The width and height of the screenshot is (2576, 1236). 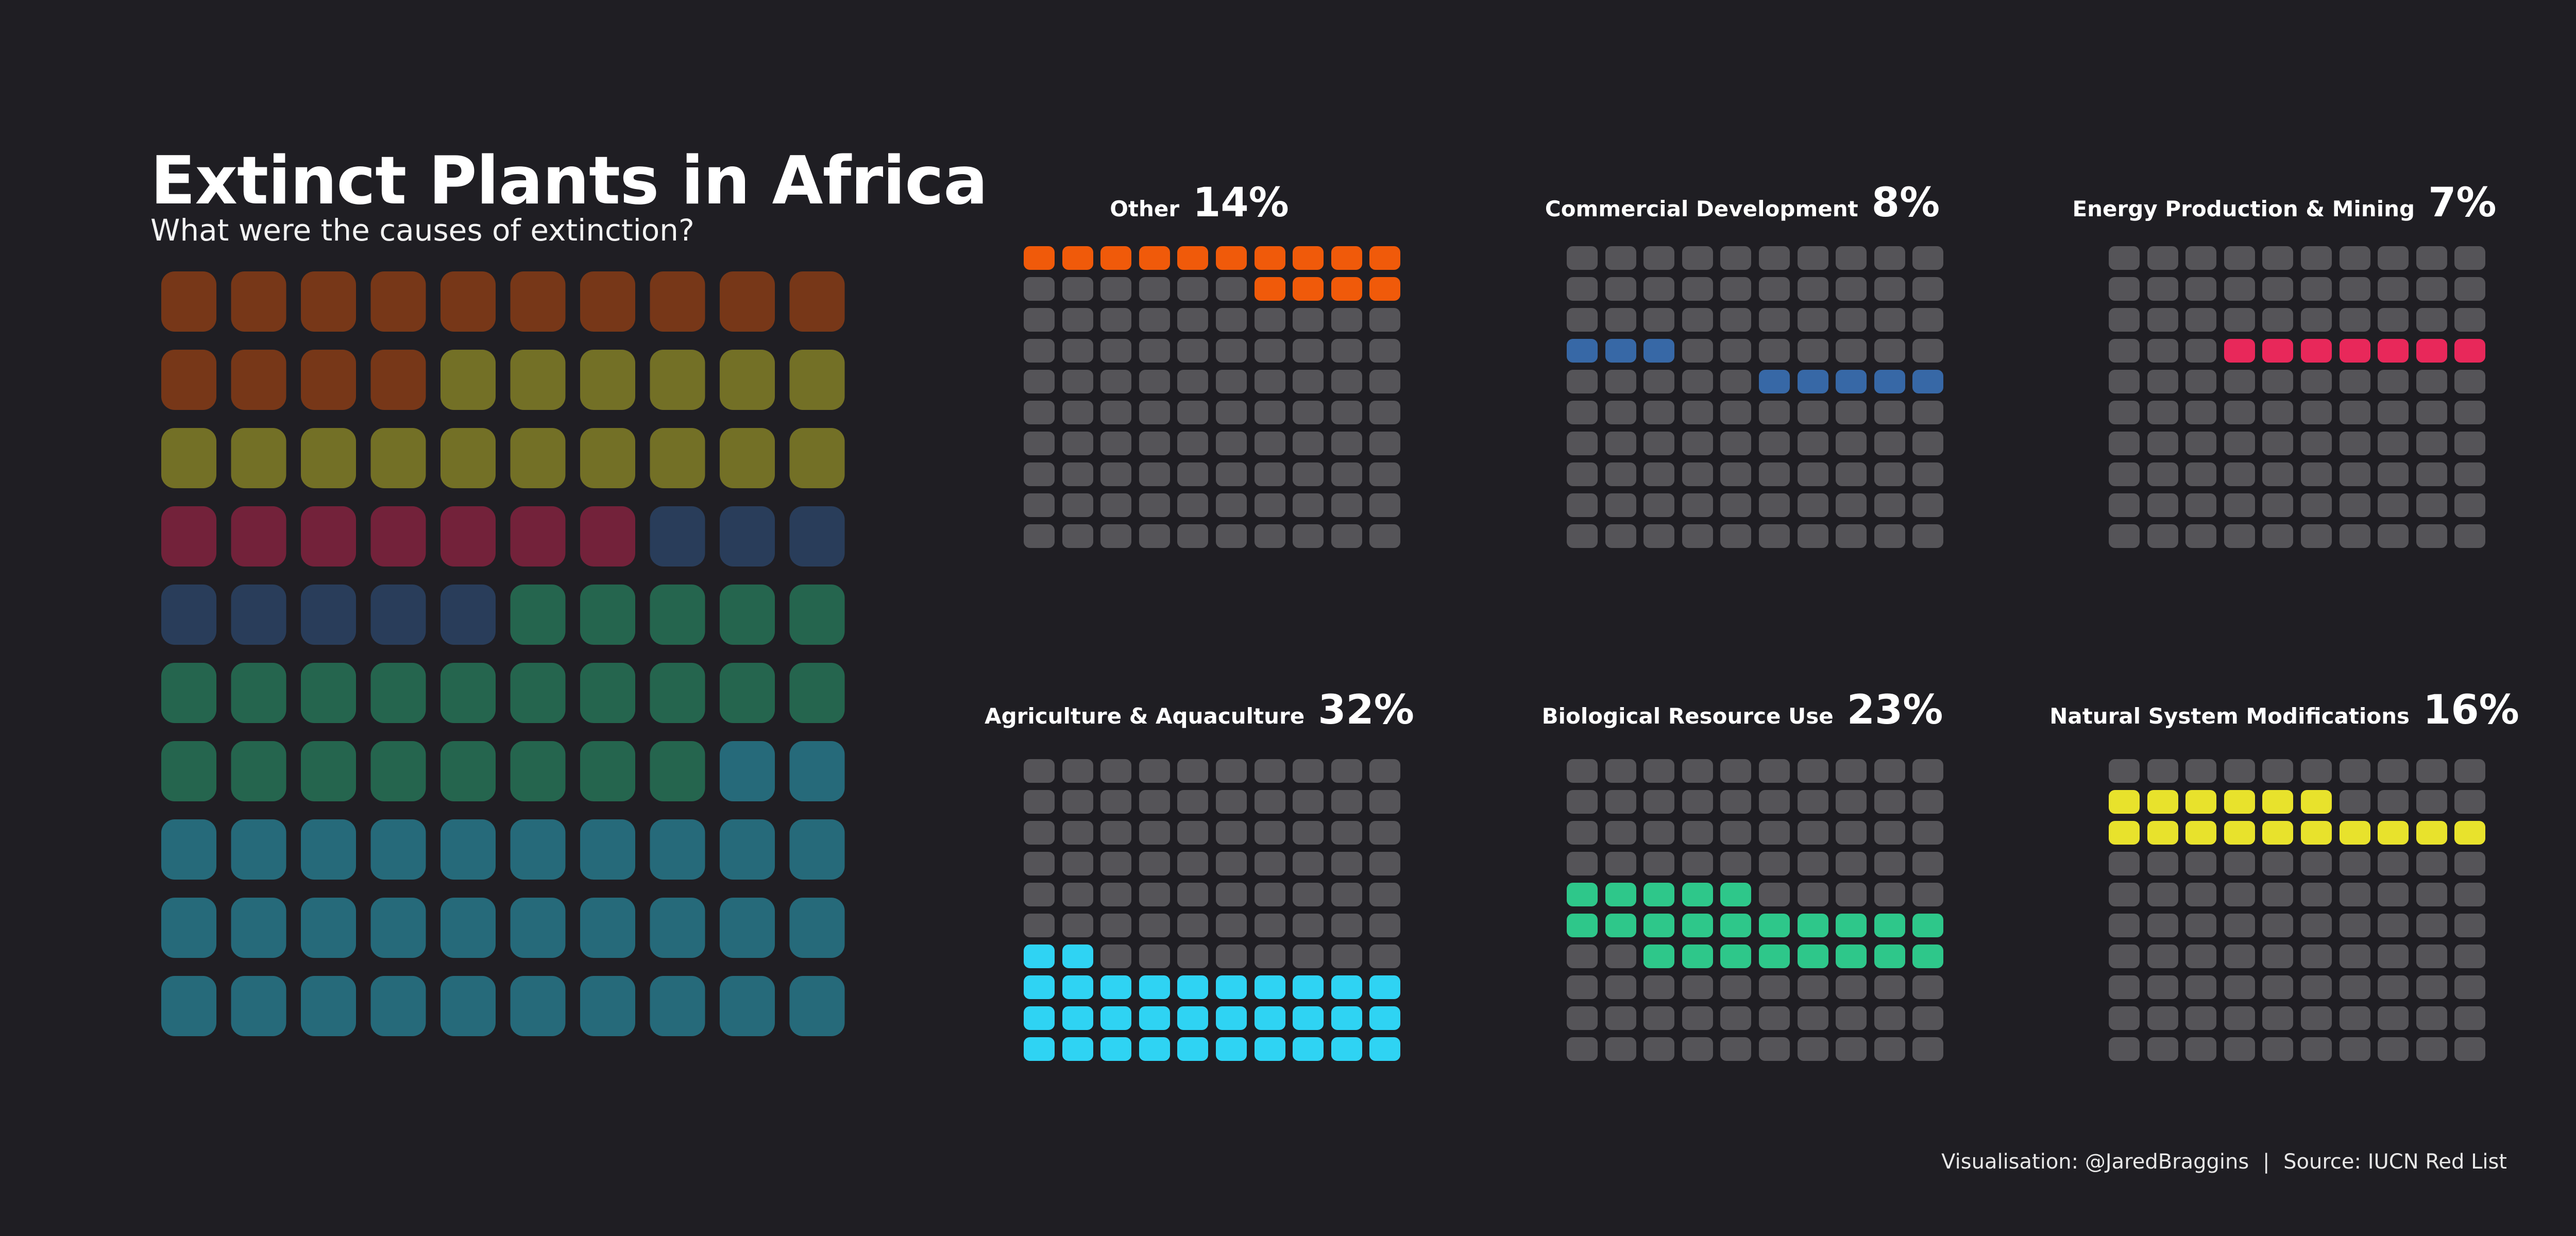 I want to click on panel-percent: 14%, so click(x=1241, y=203).